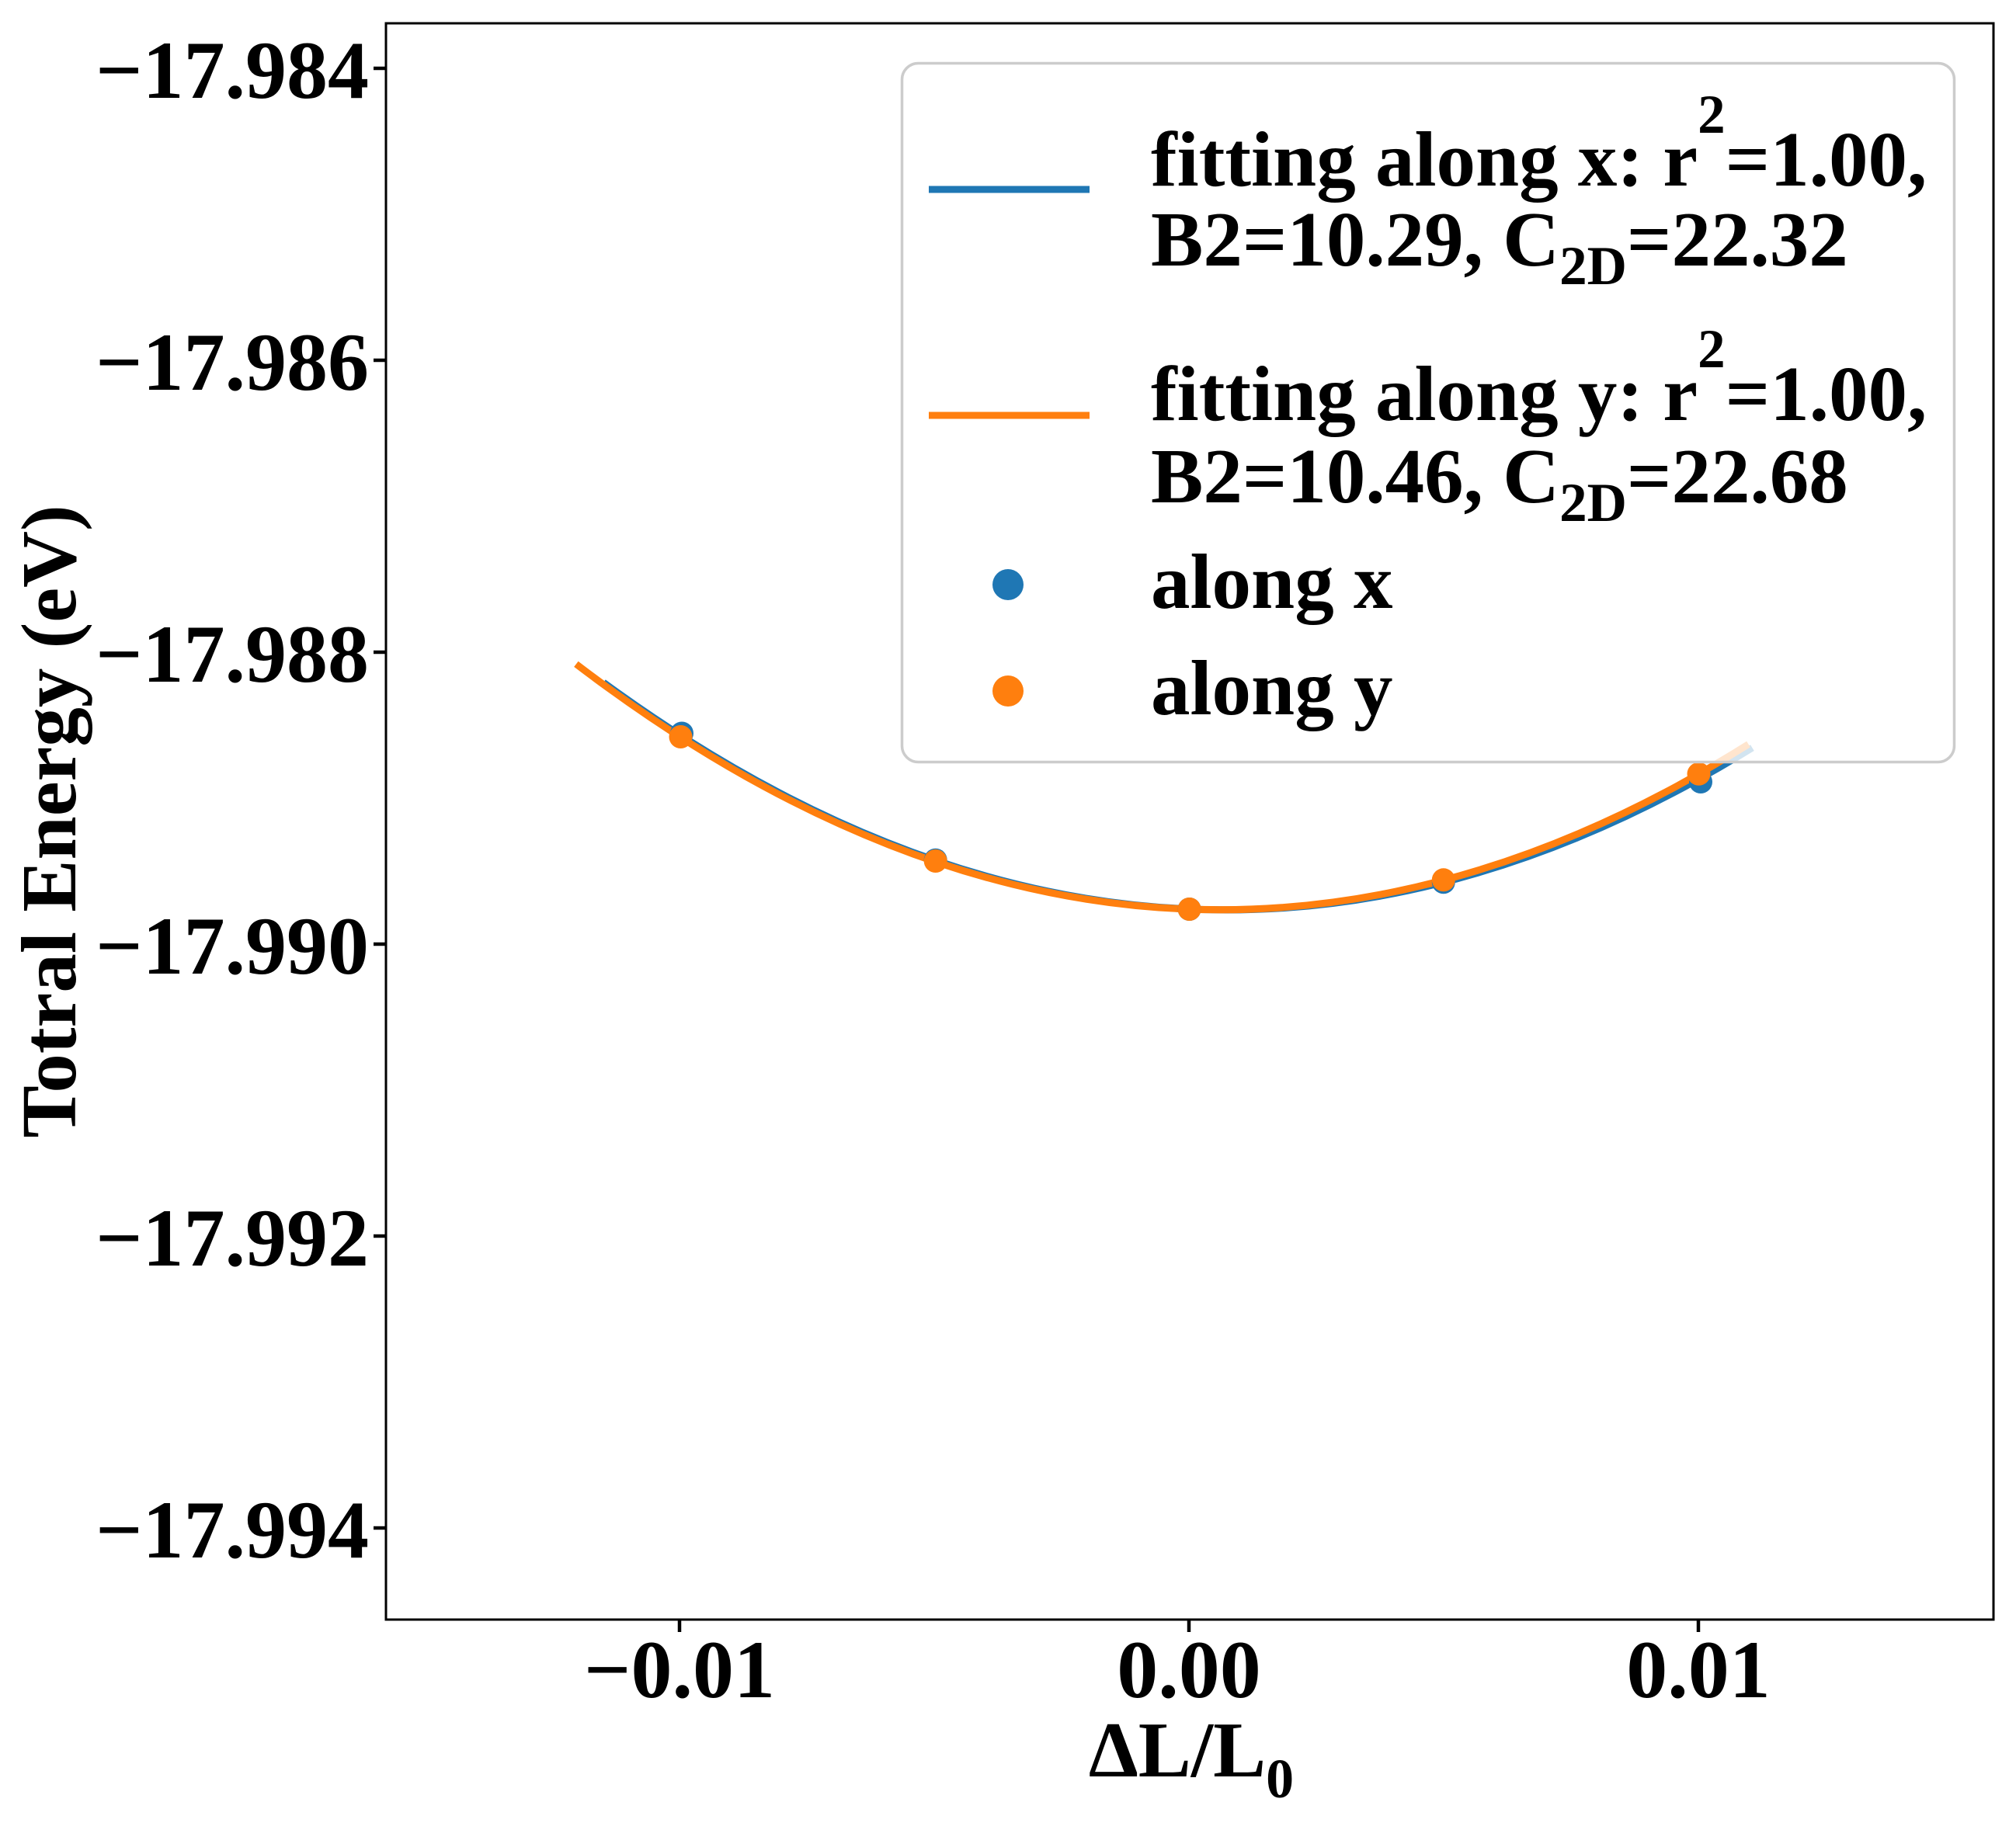 The image size is (2016, 1823). What do you see at coordinates (232, 946) in the screenshot?
I see `svg-text: −17.990` at bounding box center [232, 946].